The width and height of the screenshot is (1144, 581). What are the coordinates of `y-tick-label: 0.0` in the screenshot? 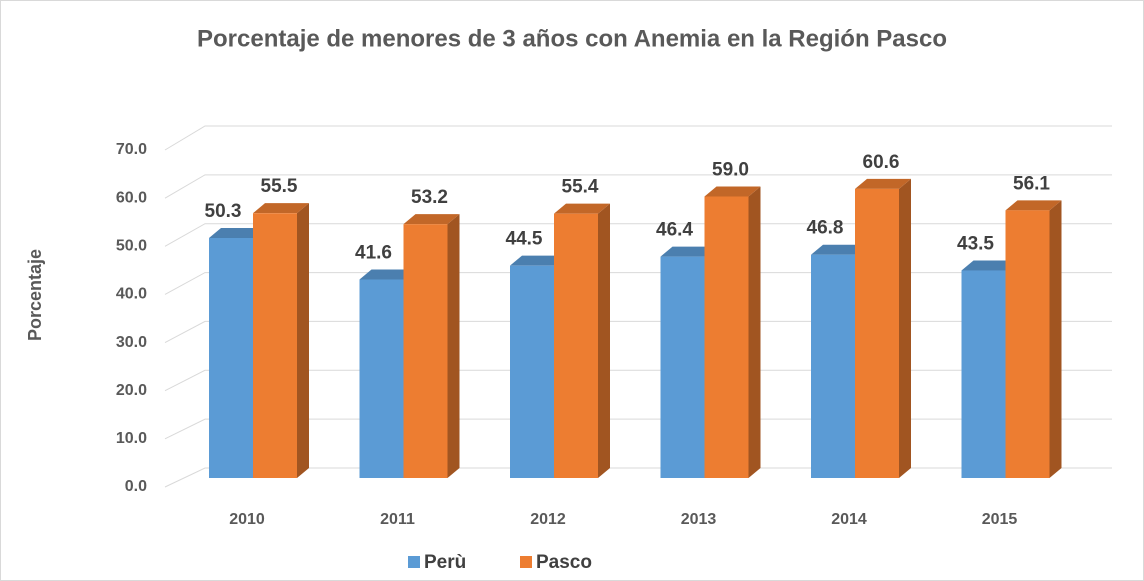 It's located at (136, 486).